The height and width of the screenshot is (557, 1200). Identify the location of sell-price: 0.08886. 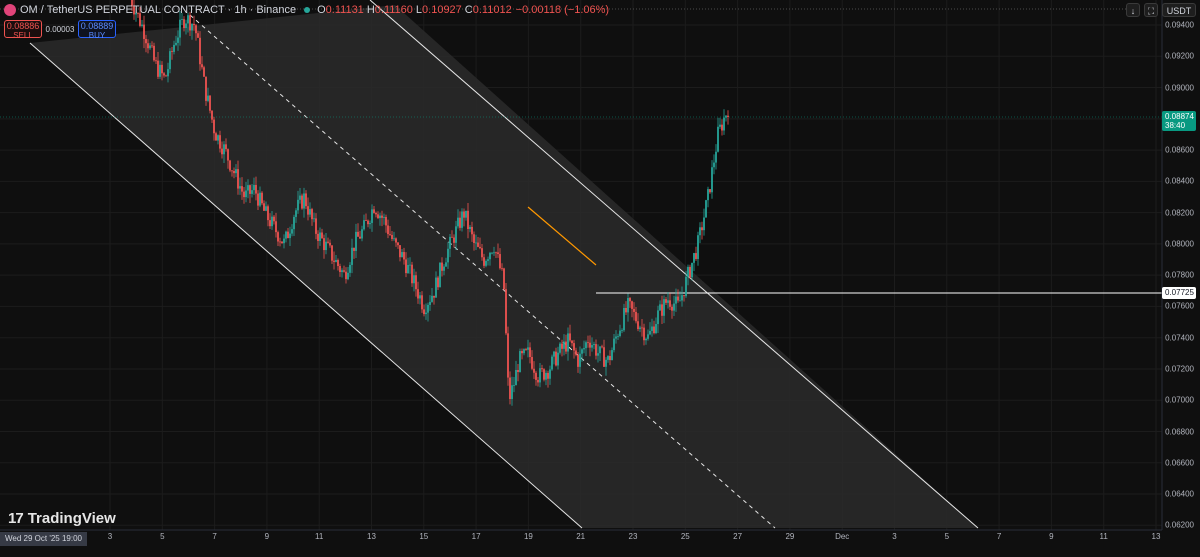
(23, 26).